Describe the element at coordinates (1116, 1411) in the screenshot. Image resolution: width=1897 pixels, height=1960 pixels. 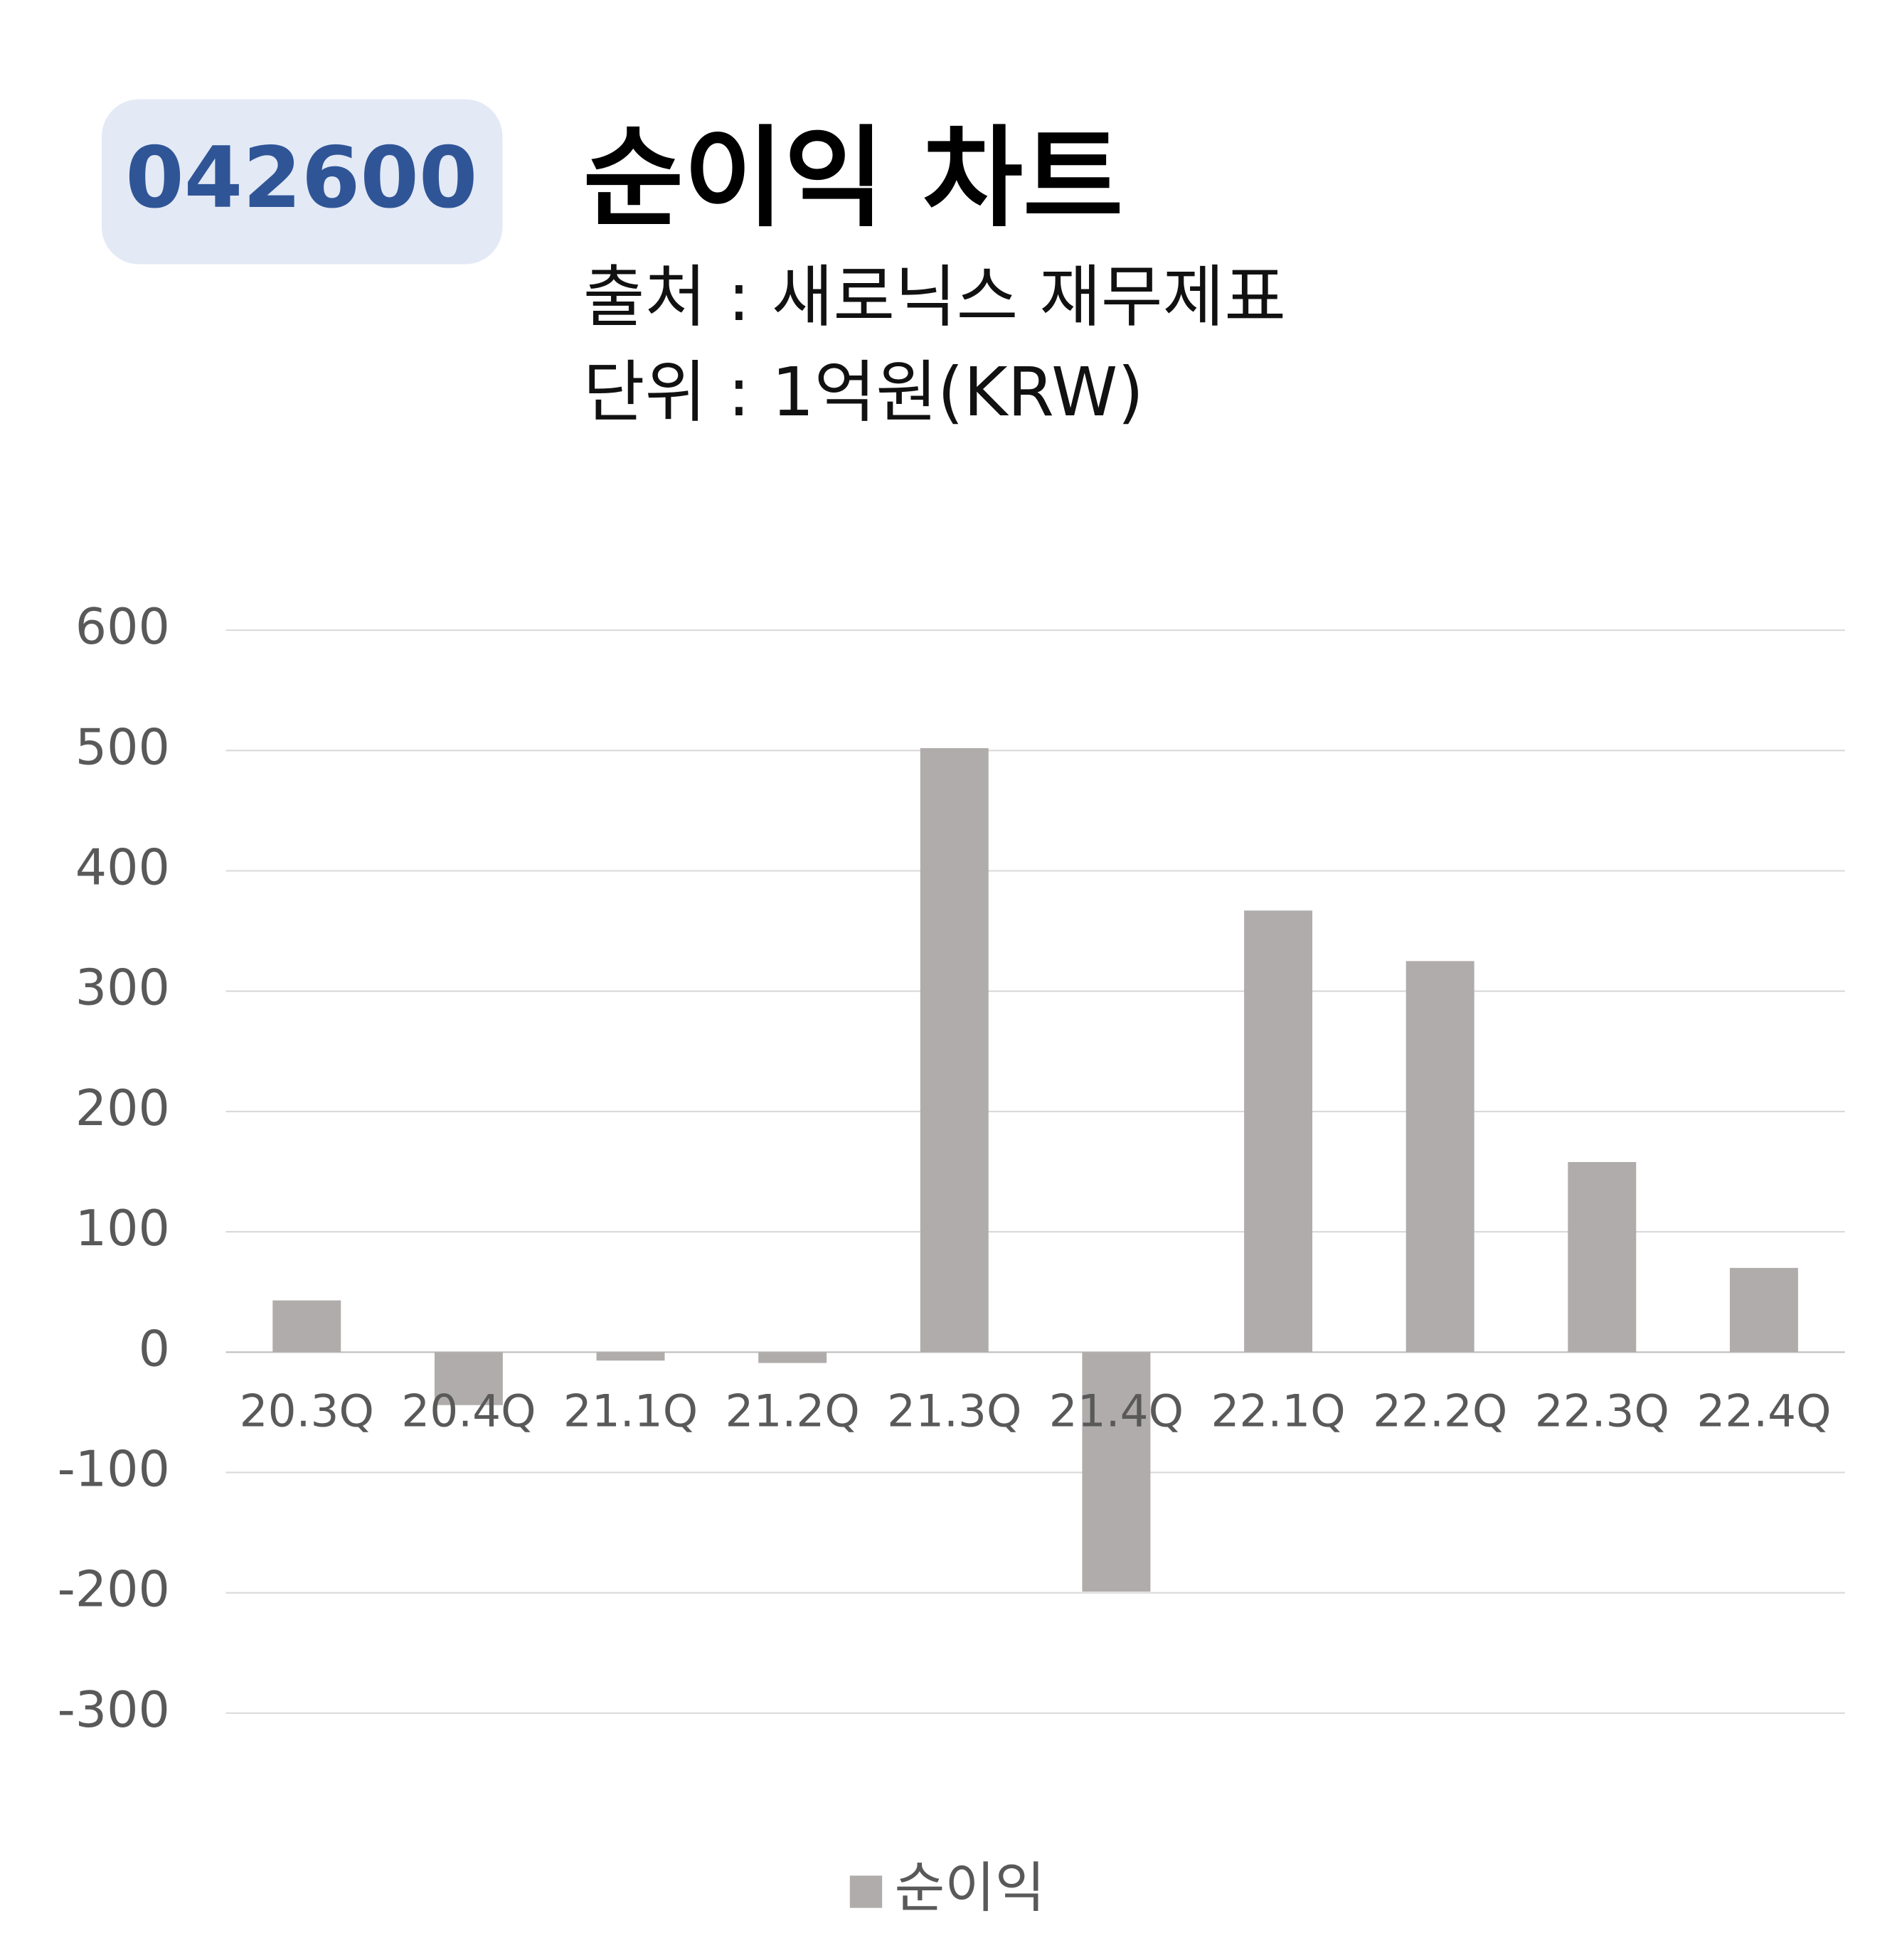
I see `x-tick-label: 21.4Q` at that location.